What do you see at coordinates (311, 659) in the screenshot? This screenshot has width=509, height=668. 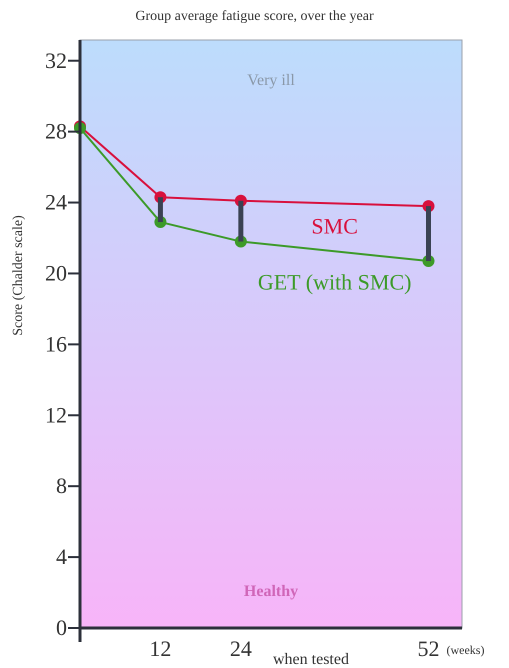 I see `x-axis-title: when tested` at bounding box center [311, 659].